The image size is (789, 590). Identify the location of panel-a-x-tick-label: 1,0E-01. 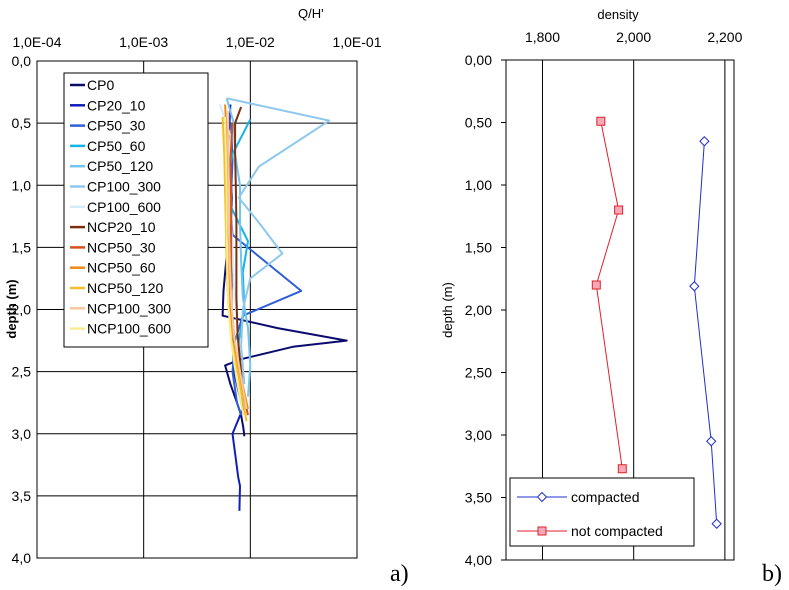
(356, 42).